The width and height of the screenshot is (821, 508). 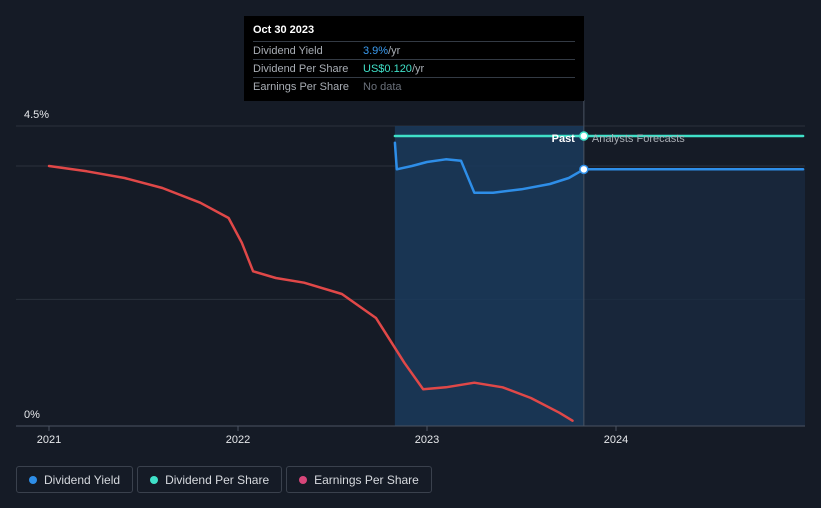 I want to click on tooltip-label: Dividend Yield, so click(x=288, y=50).